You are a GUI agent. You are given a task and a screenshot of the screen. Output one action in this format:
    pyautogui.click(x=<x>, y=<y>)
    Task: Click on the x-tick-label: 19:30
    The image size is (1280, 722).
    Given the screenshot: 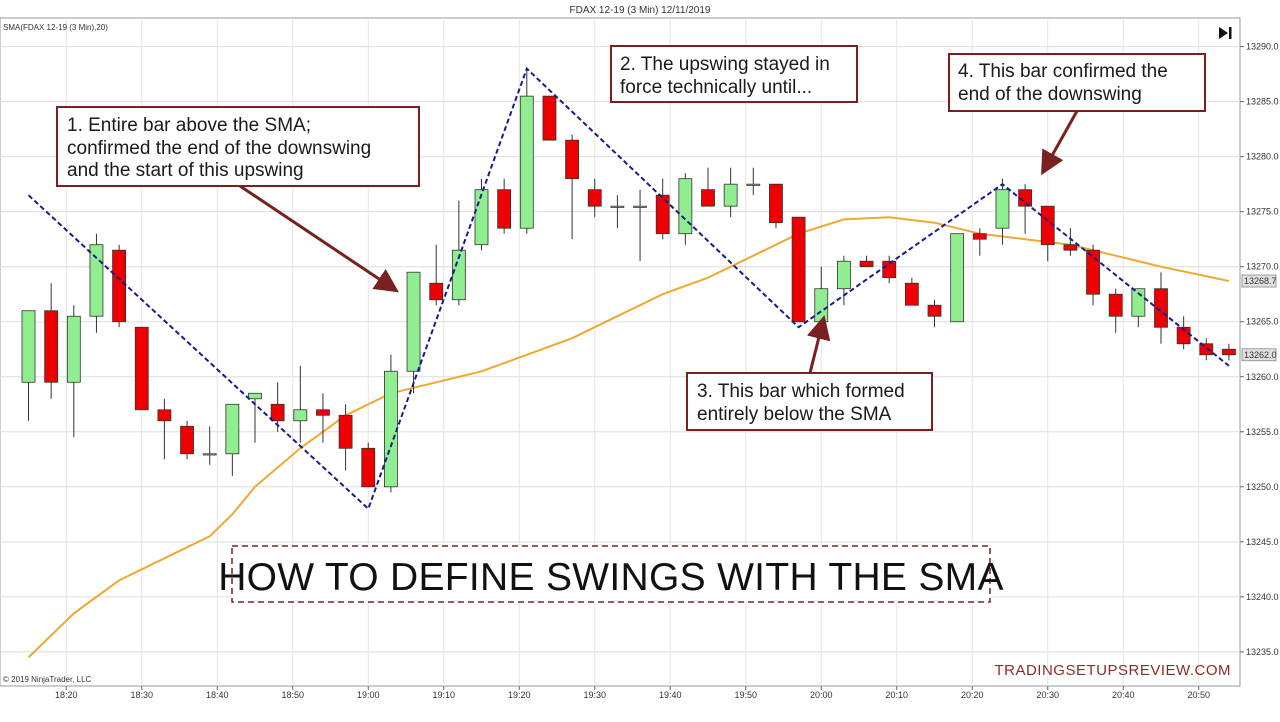 What is the action you would take?
    pyautogui.click(x=594, y=695)
    